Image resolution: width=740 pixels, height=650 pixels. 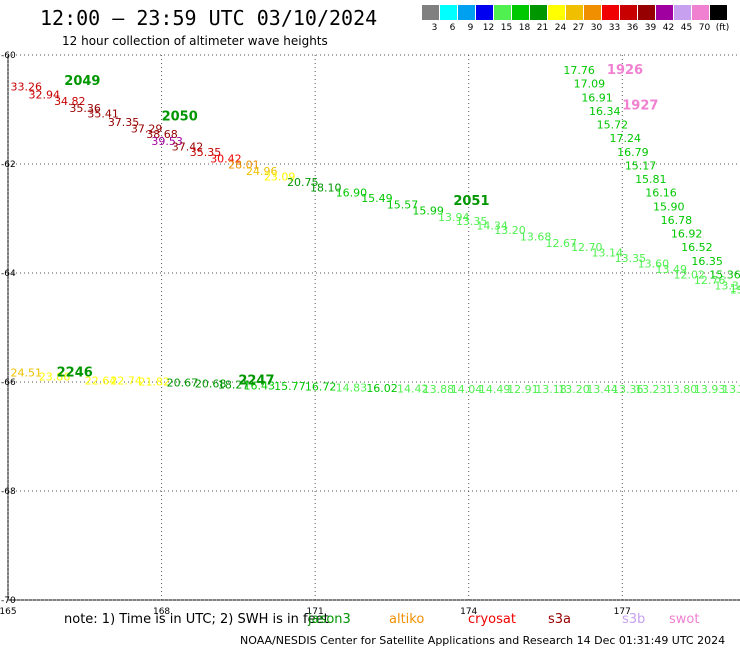 What do you see at coordinates (55, 376) in the screenshot?
I see `wave-height-label: 23.86` at bounding box center [55, 376].